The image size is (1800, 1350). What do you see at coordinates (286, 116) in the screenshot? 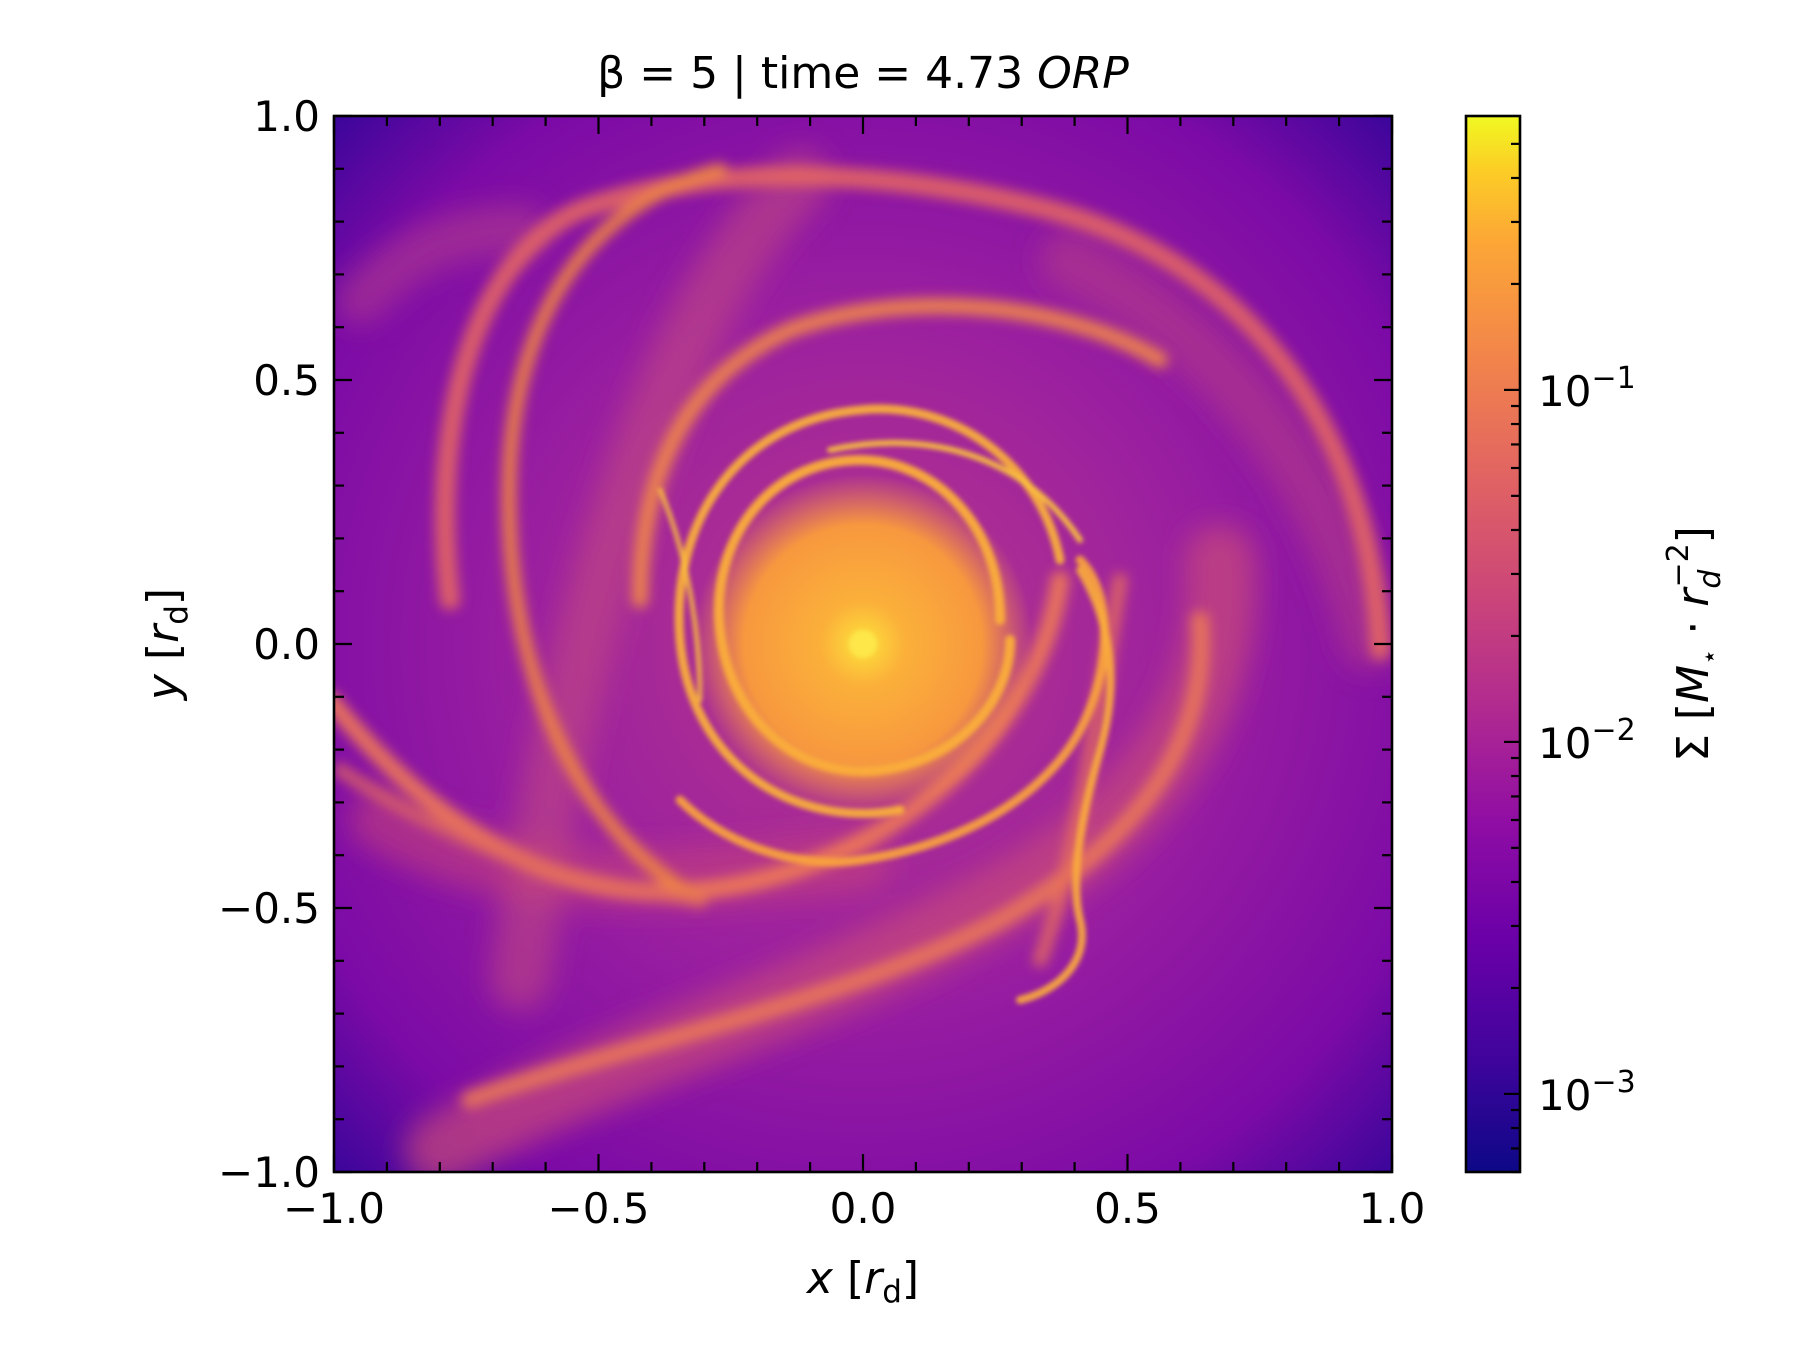
I see `y-tick-label: 1.0` at bounding box center [286, 116].